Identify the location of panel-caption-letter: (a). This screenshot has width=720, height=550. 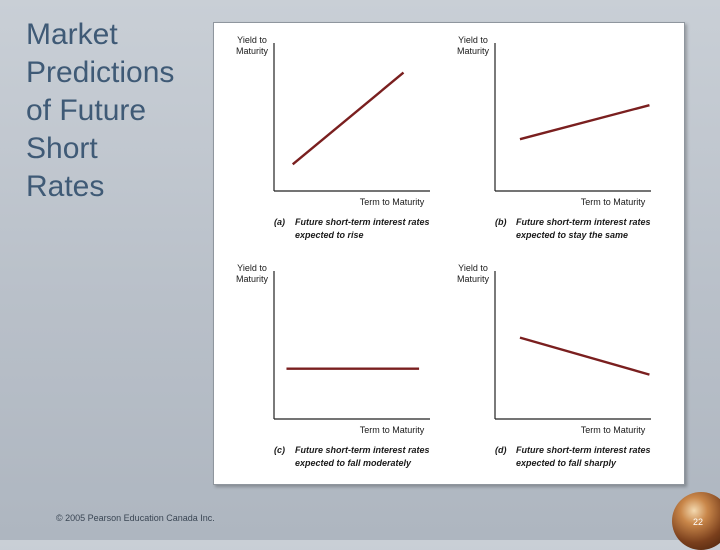
(279, 222).